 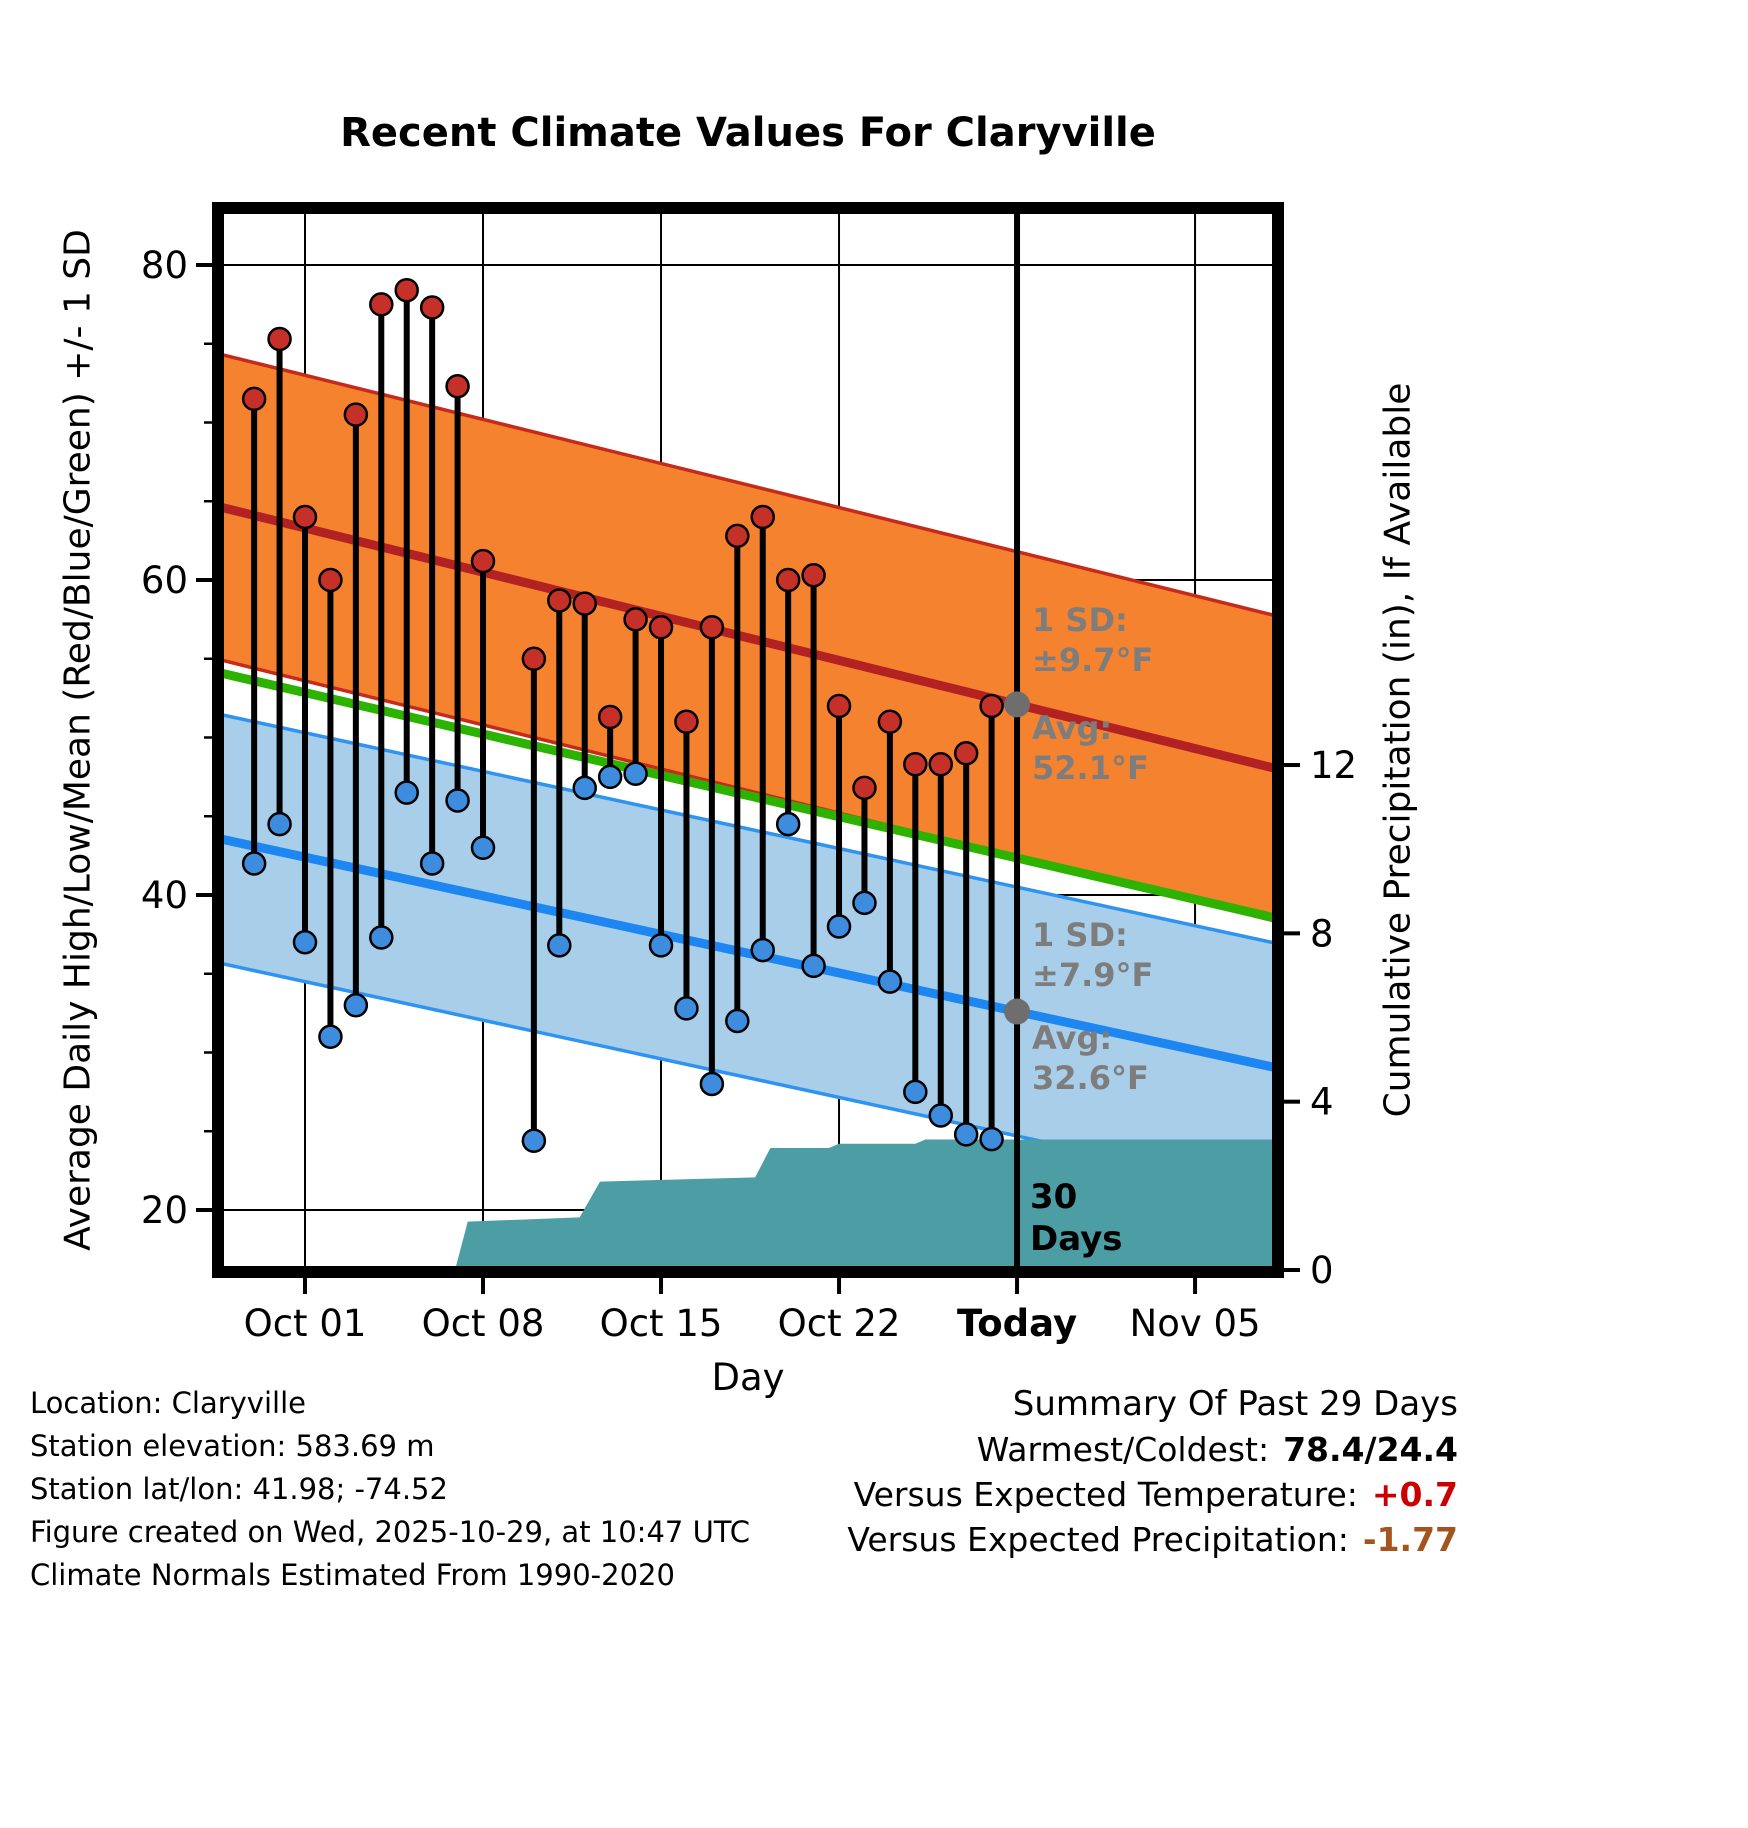 I want to click on summary-row-value: 78.4/24.4, so click(x=1370, y=1449).